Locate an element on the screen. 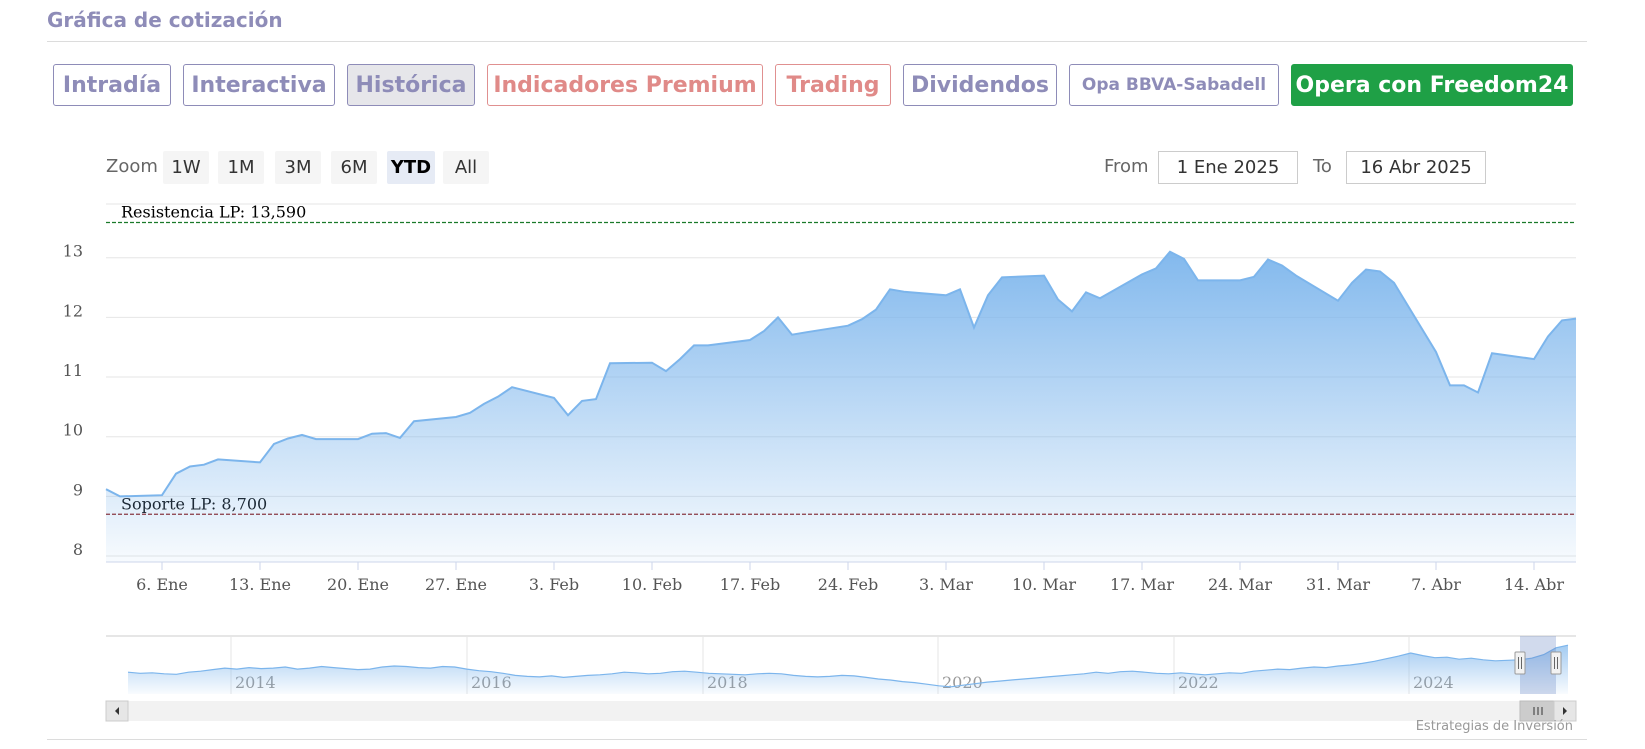  x-tick-label: 14. Abr is located at coordinates (1534, 584).